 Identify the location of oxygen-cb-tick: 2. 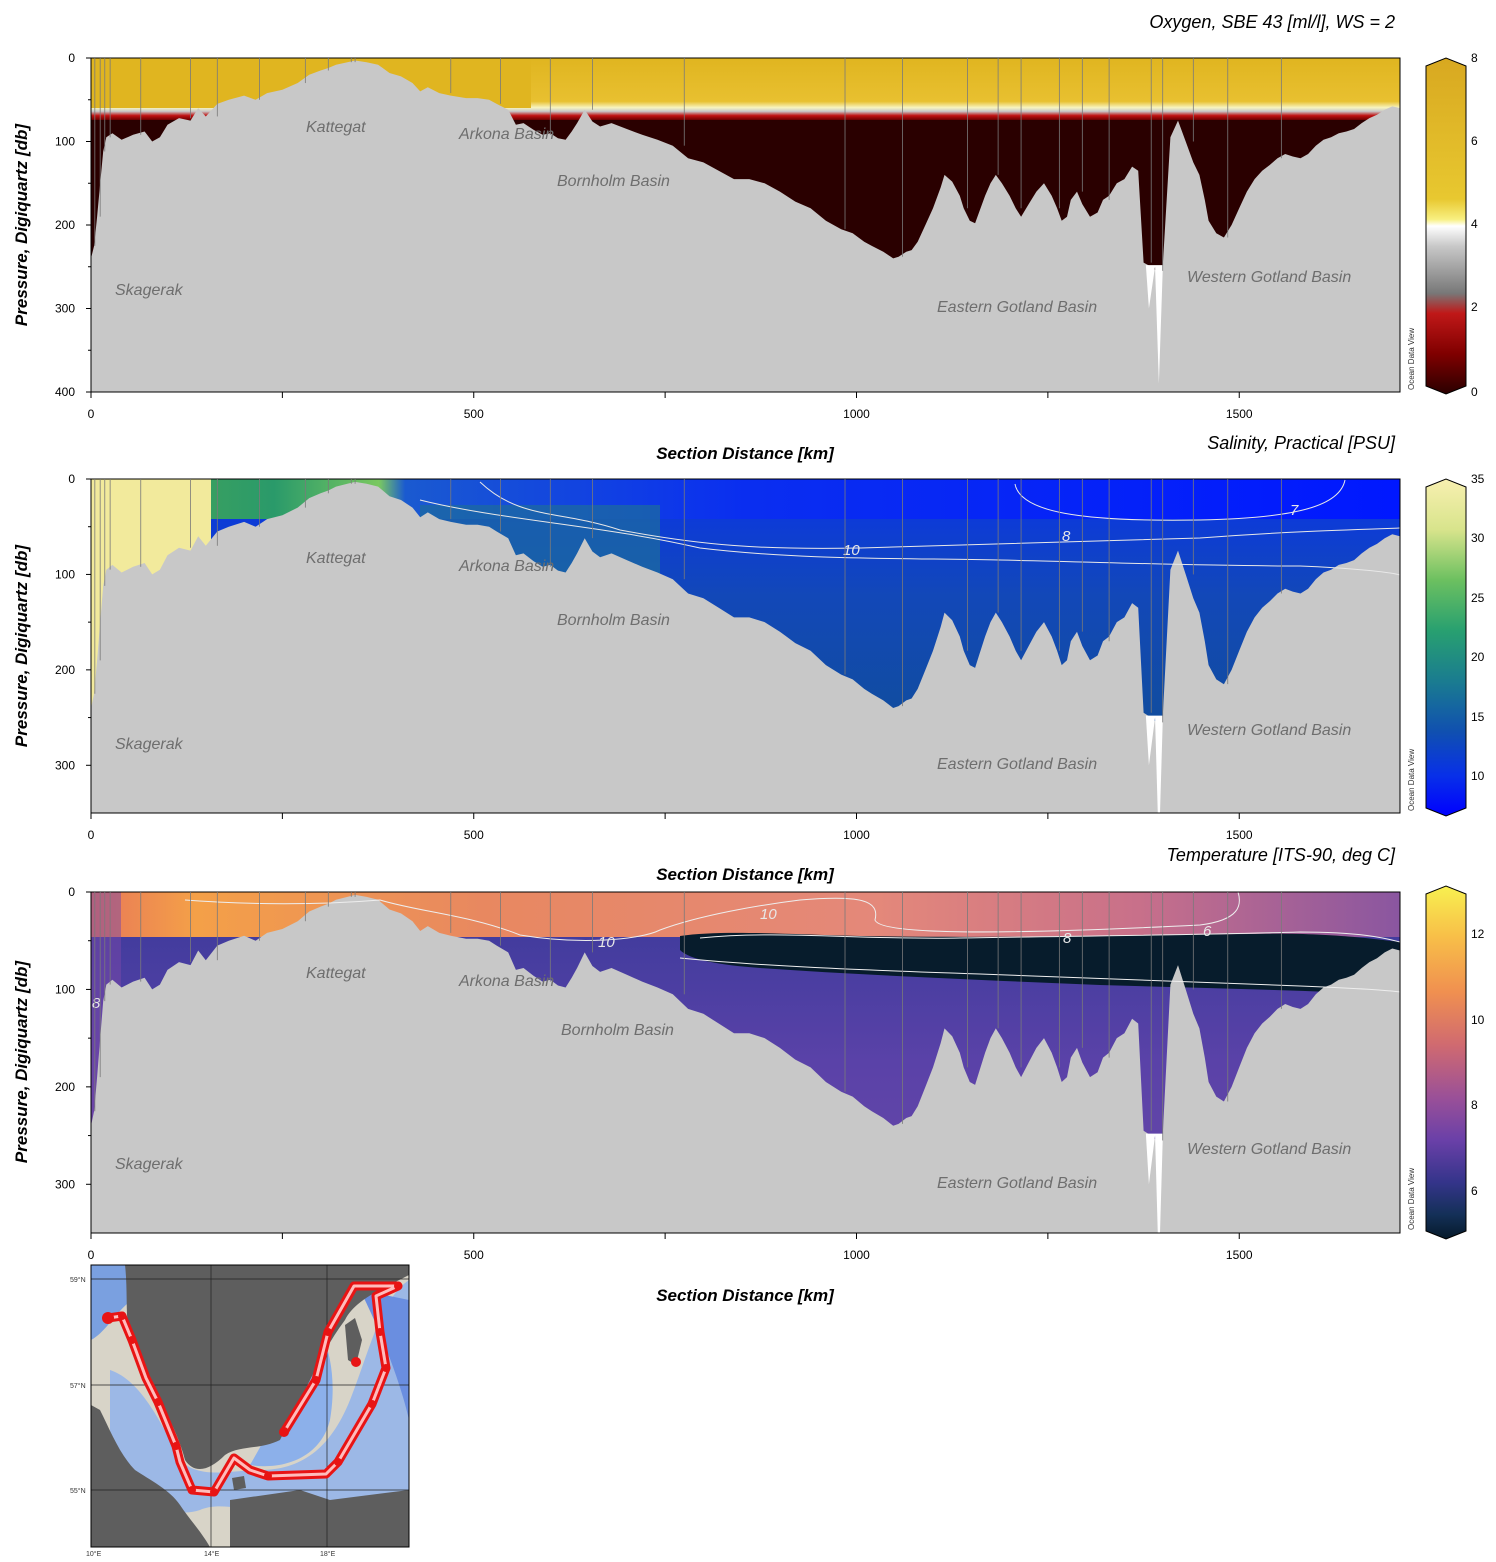
(1474, 307).